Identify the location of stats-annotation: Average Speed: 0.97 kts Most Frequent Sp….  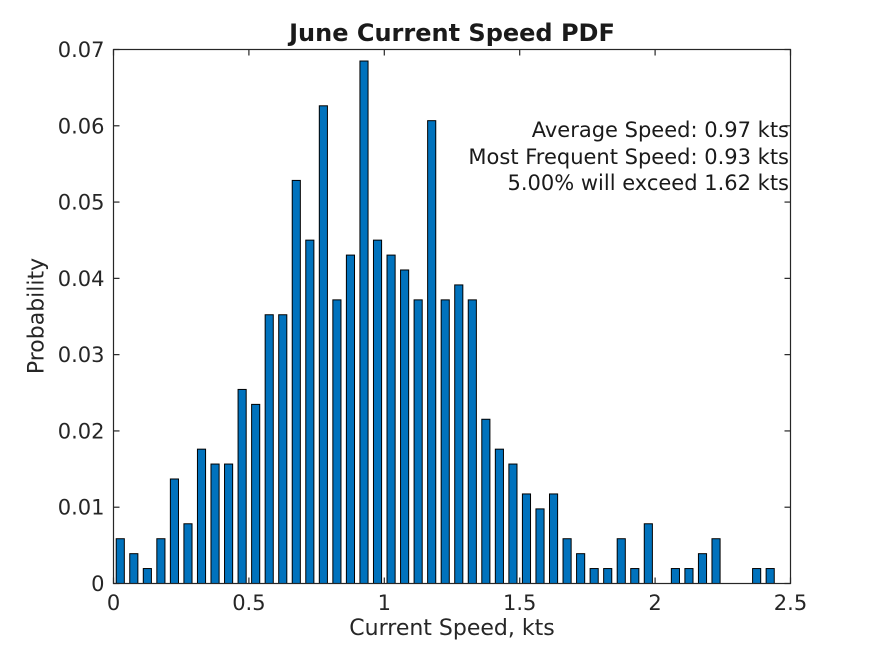
(628, 157).